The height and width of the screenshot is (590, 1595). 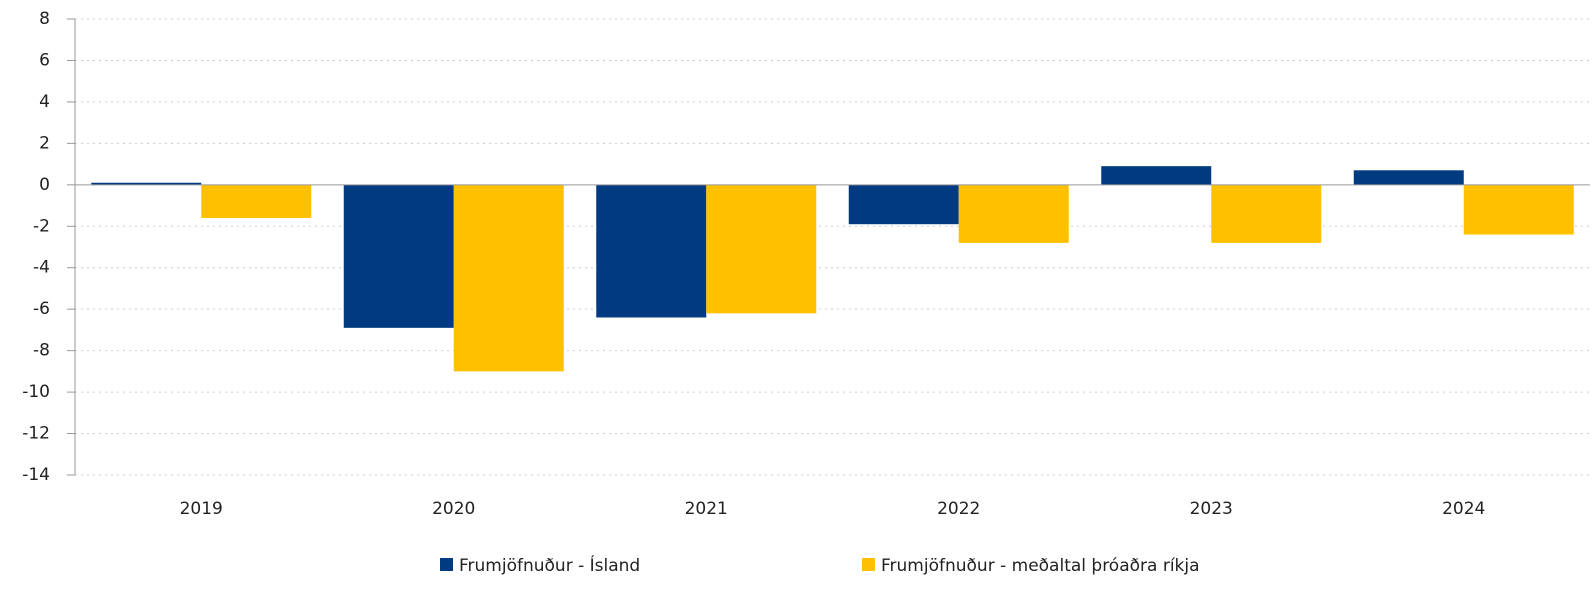 I want to click on y-tick-label: 0, so click(x=44, y=185).